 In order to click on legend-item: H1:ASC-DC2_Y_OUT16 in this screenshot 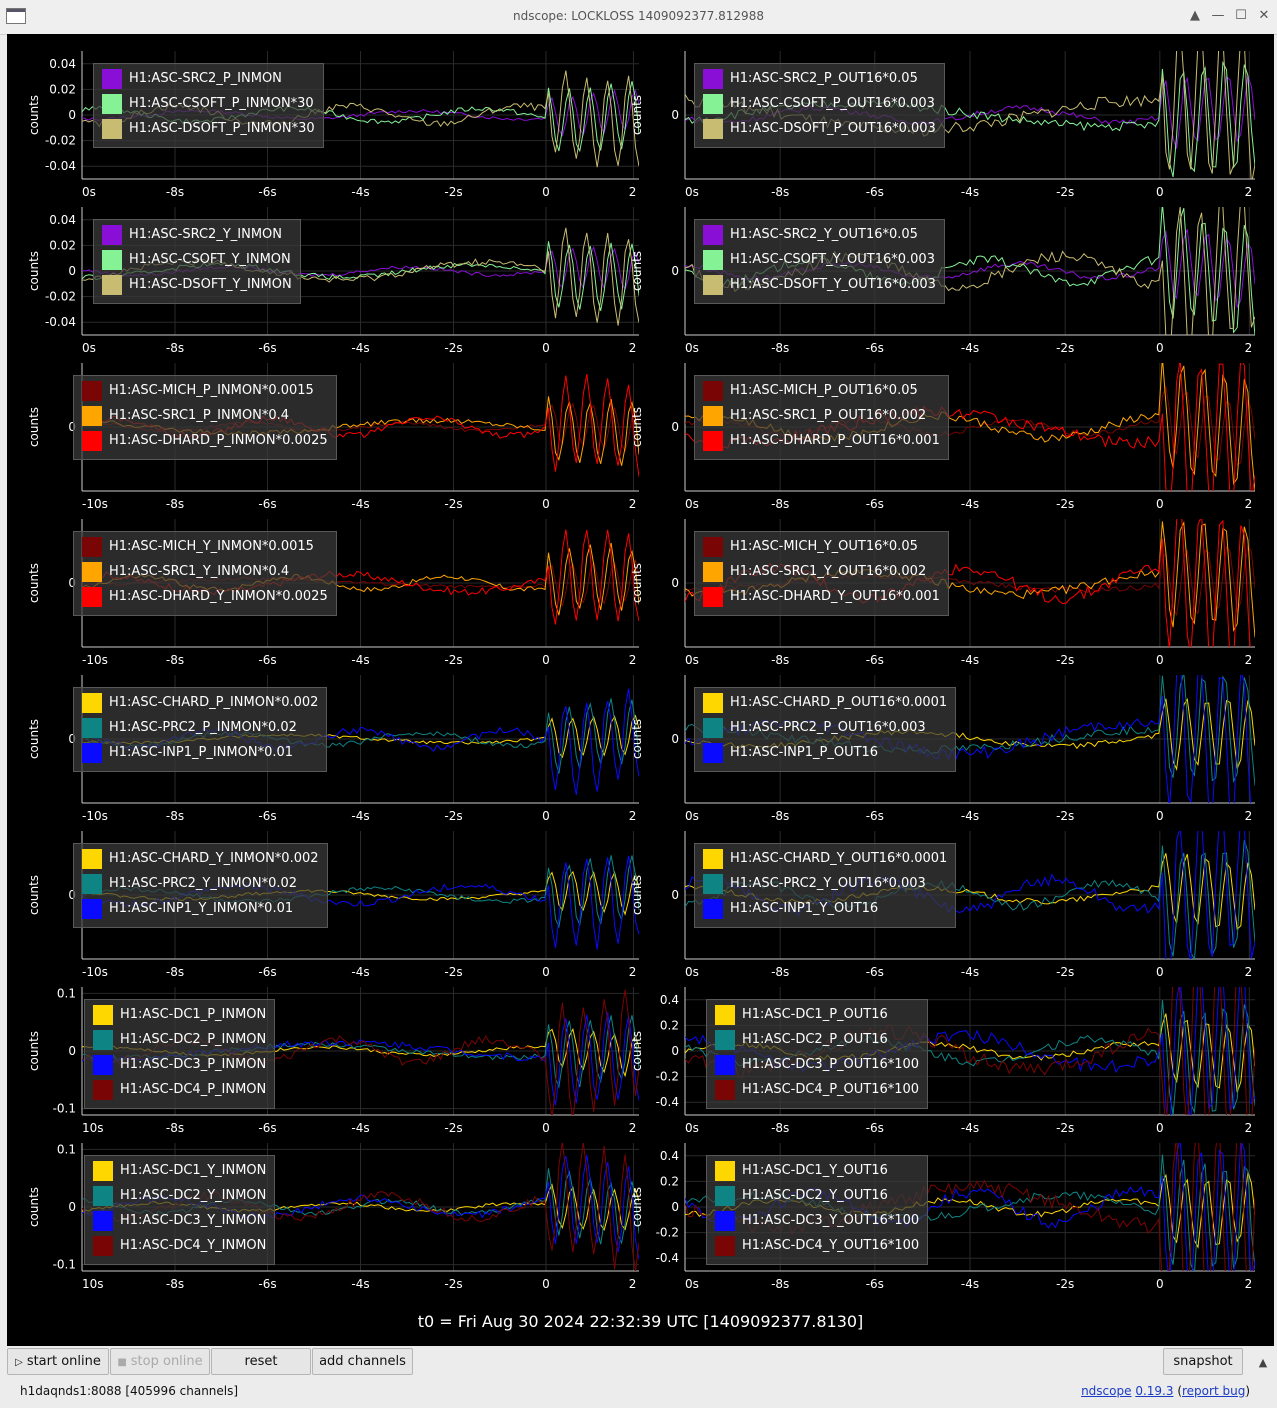, I will do `click(817, 1198)`.